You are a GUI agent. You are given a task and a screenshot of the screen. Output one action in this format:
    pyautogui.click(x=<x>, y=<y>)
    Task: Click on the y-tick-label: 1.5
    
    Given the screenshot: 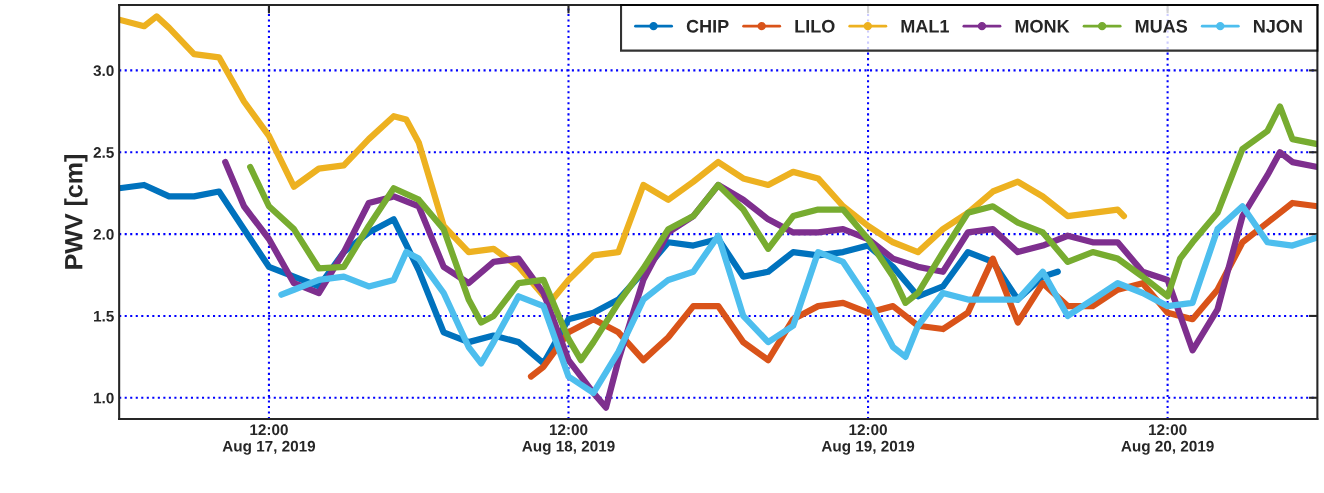 What is the action you would take?
    pyautogui.click(x=104, y=316)
    